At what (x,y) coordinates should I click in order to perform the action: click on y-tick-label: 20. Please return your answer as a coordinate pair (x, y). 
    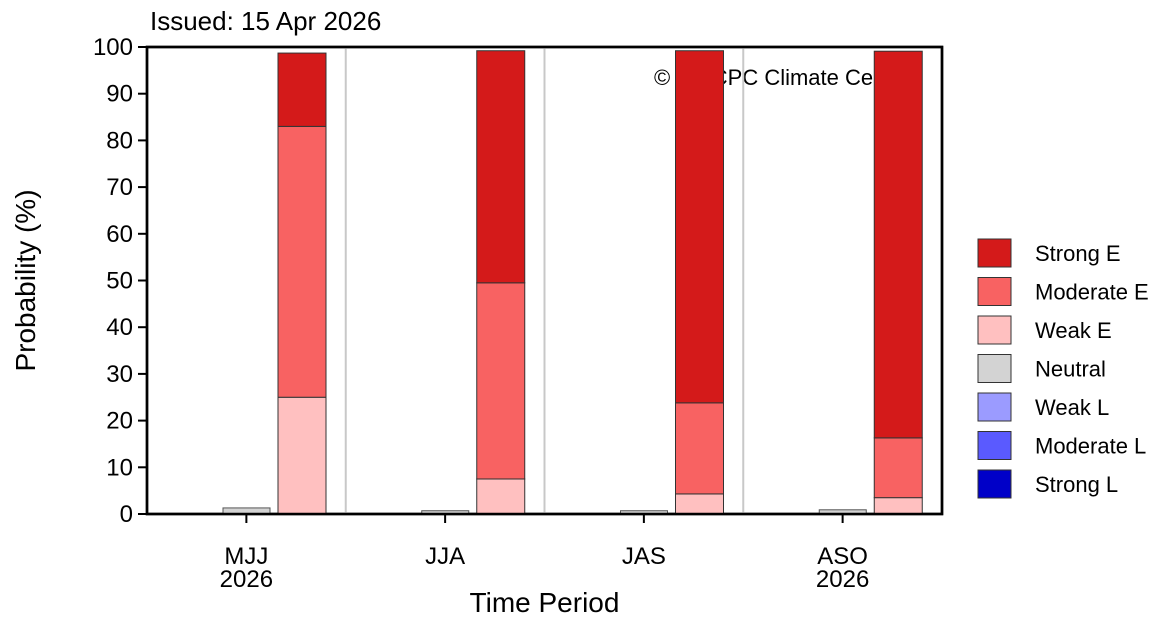
    Looking at the image, I should click on (119, 421).